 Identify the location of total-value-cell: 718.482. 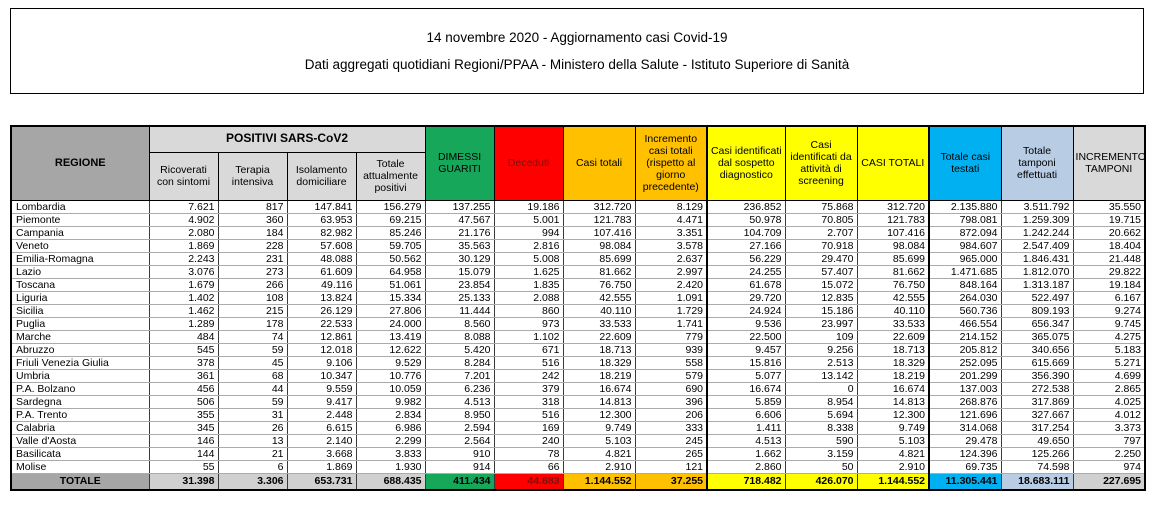
(746, 481).